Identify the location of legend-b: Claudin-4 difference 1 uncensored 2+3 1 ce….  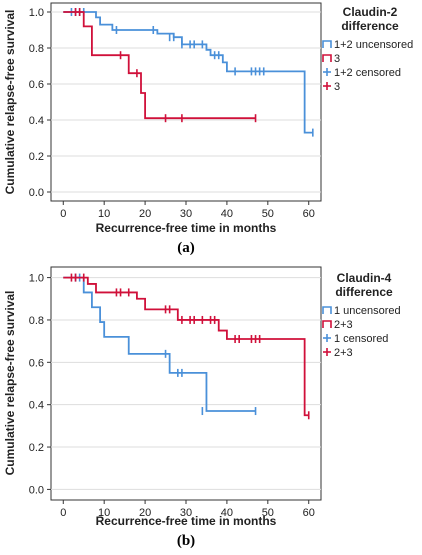
(361, 315).